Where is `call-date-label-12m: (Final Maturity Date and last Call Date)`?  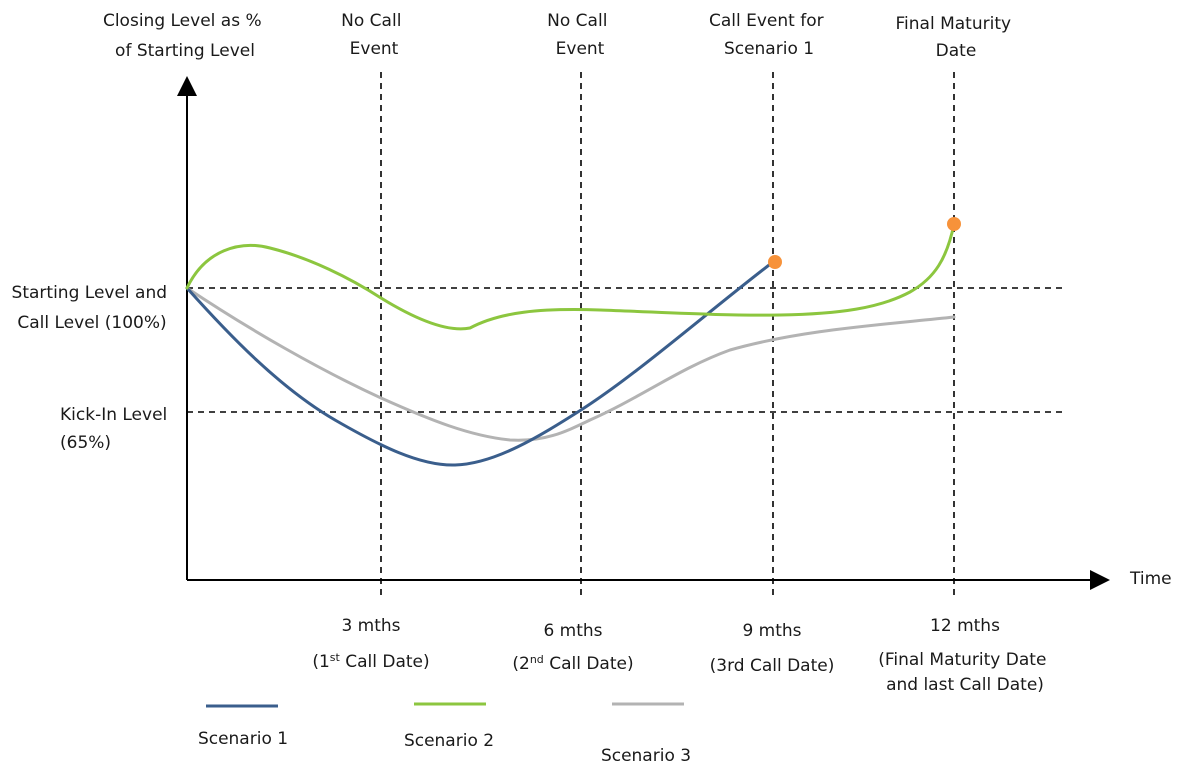
call-date-label-12m: (Final Maturity Date and last Call Date) is located at coordinates (965, 672).